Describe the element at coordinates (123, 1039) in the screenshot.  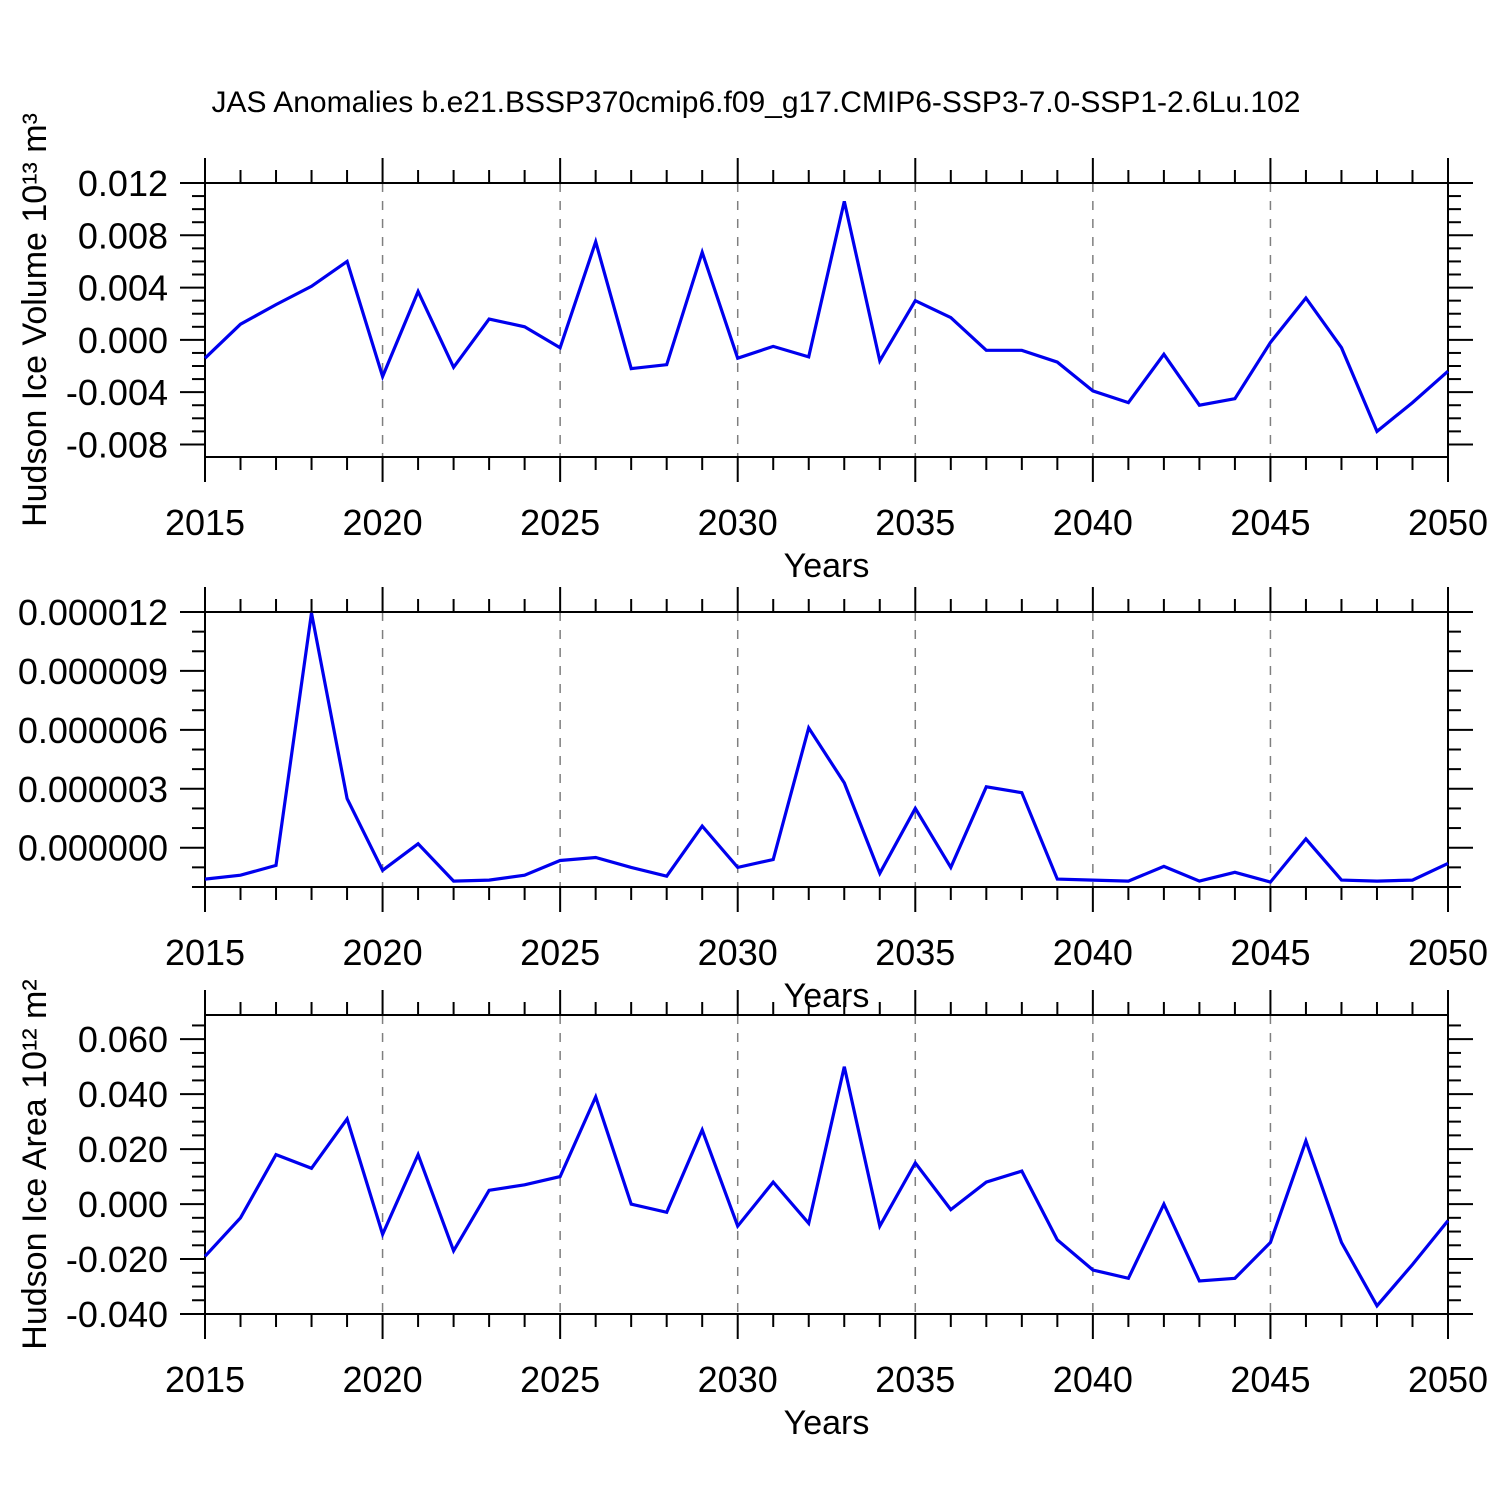
I see `y-tick-label: 0.060` at that location.